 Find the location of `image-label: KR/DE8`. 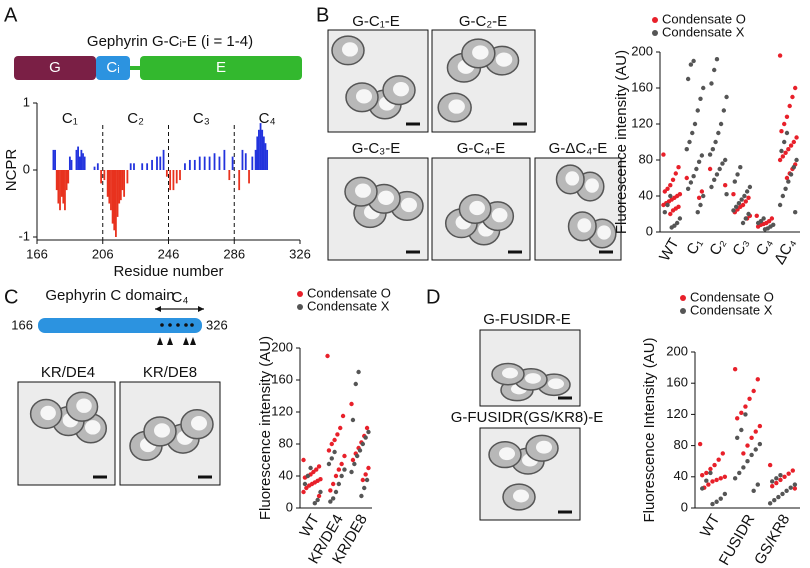

image-label: KR/DE8 is located at coordinates (170, 372).